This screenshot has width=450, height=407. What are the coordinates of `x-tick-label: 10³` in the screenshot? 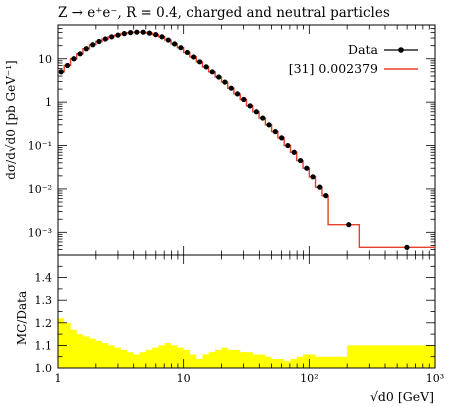 It's located at (435, 378).